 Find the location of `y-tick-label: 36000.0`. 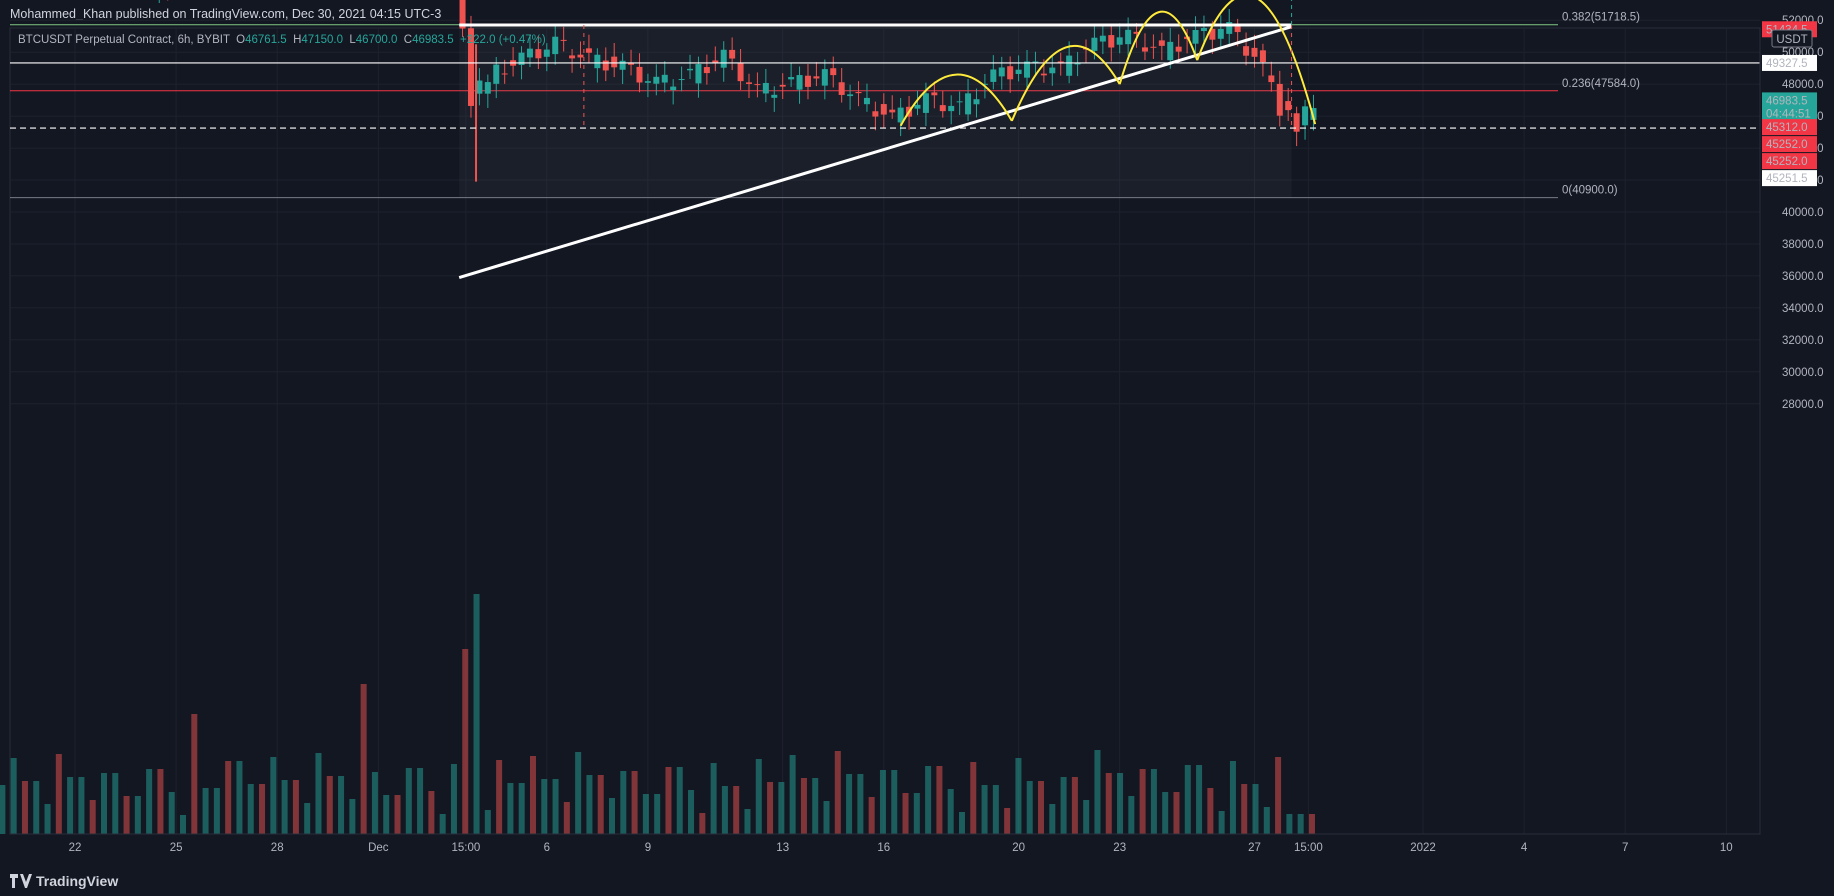

y-tick-label: 36000.0 is located at coordinates (1803, 277).